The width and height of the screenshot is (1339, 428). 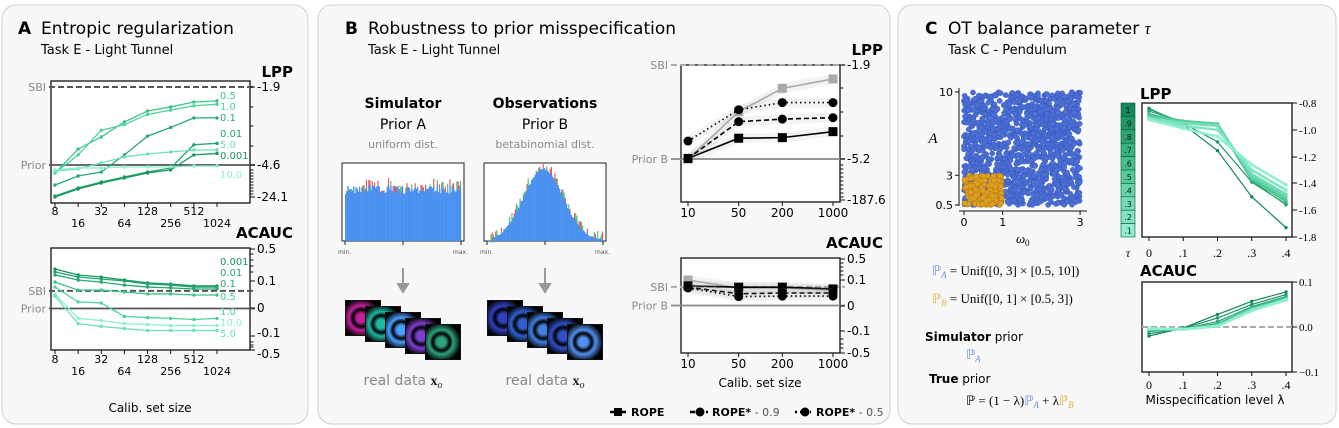 I want to click on y-tick-label: -1.6, so click(x=1308, y=211).